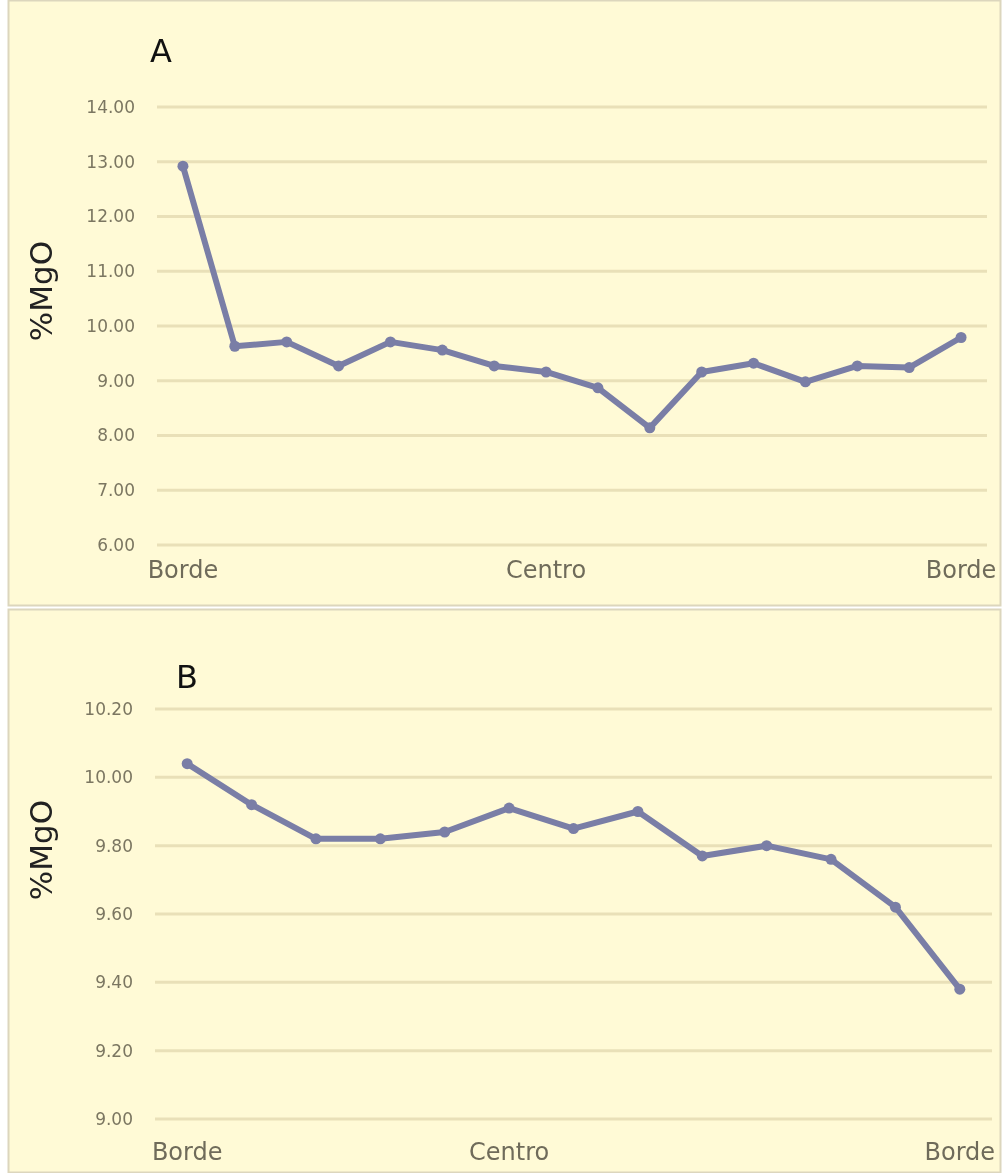 The height and width of the screenshot is (1173, 1002). Describe the element at coordinates (116, 490) in the screenshot. I see `y-tick-label: 7.00` at that location.